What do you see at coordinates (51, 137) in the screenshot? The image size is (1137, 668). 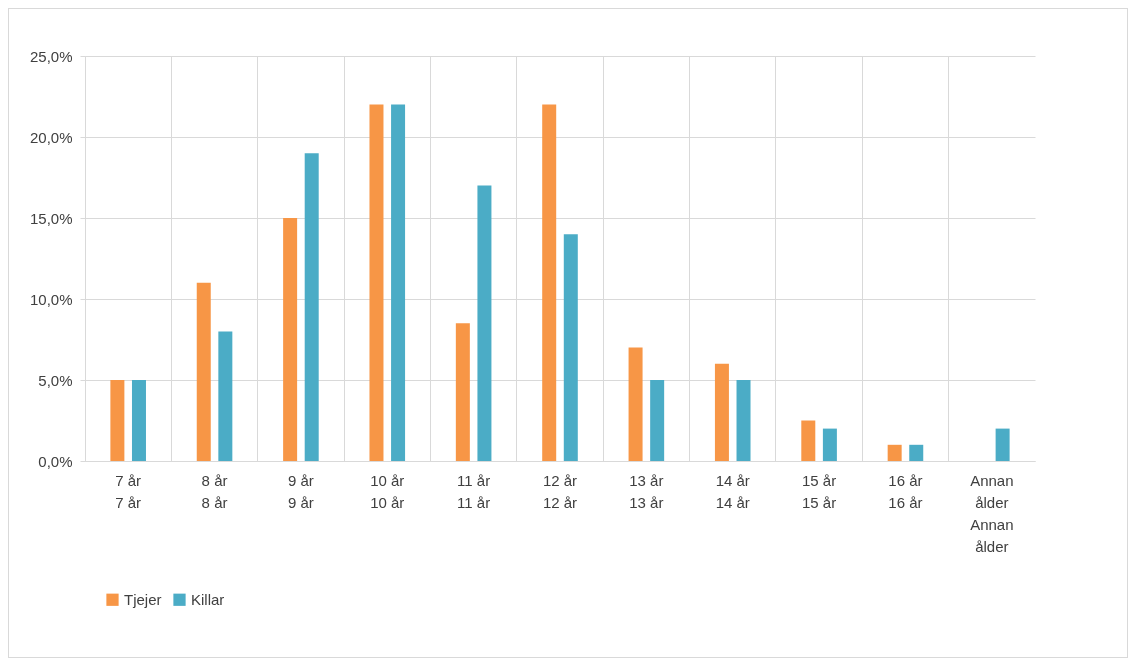 I see `y-tick-label: 20,0%` at bounding box center [51, 137].